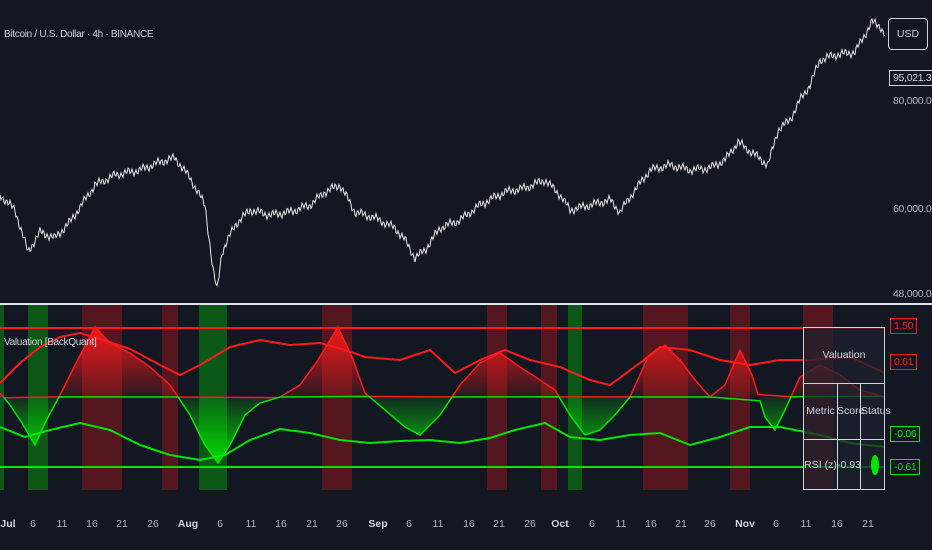  Describe the element at coordinates (875, 465) in the screenshot. I see `status-dot-icon` at that location.